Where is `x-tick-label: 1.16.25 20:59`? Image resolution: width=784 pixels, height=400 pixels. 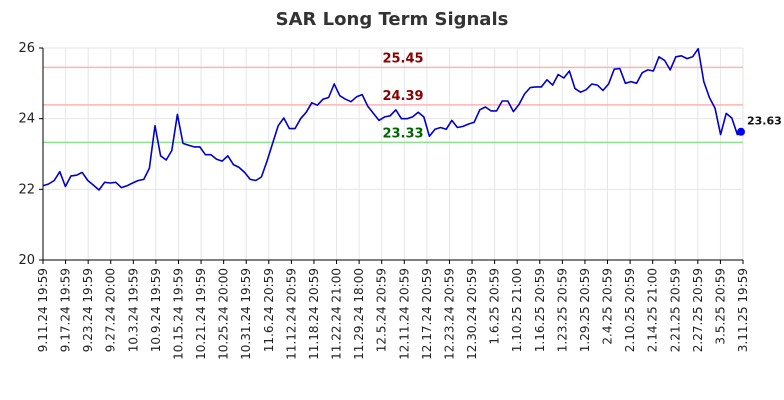
x-tick-label: 1.16.25 20:59 is located at coordinates (540, 310).